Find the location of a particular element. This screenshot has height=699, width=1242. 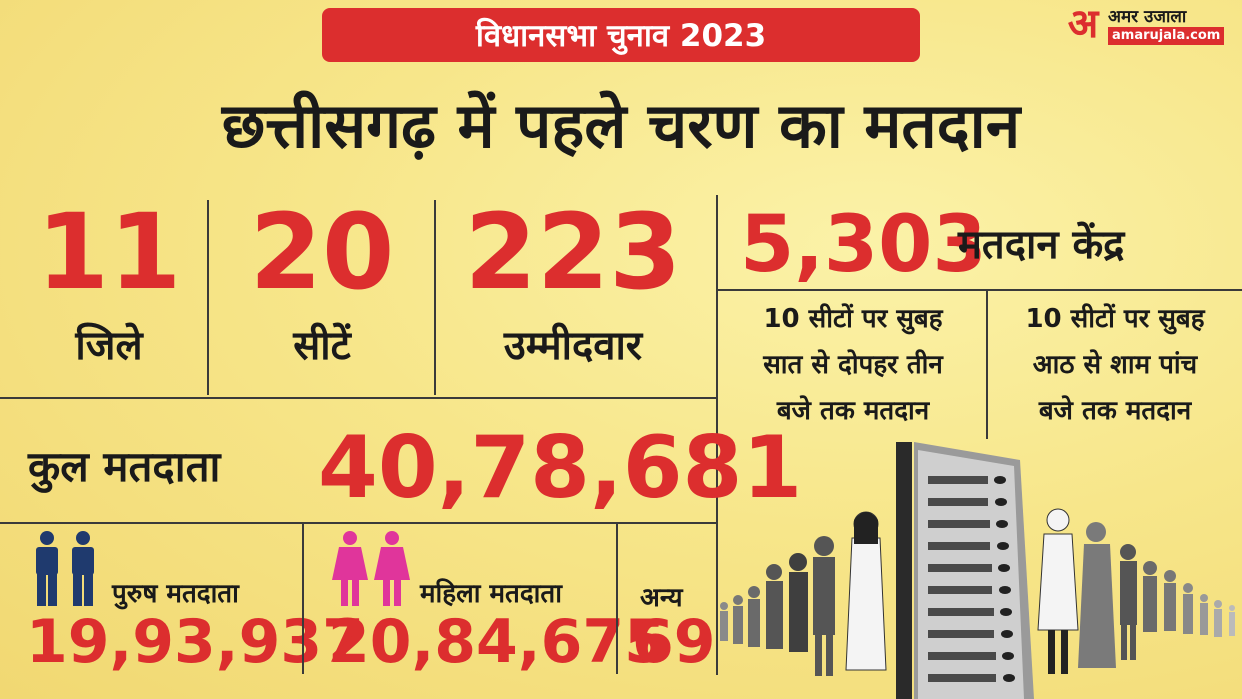

voter-figures-left is located at coordinates (803, 593).